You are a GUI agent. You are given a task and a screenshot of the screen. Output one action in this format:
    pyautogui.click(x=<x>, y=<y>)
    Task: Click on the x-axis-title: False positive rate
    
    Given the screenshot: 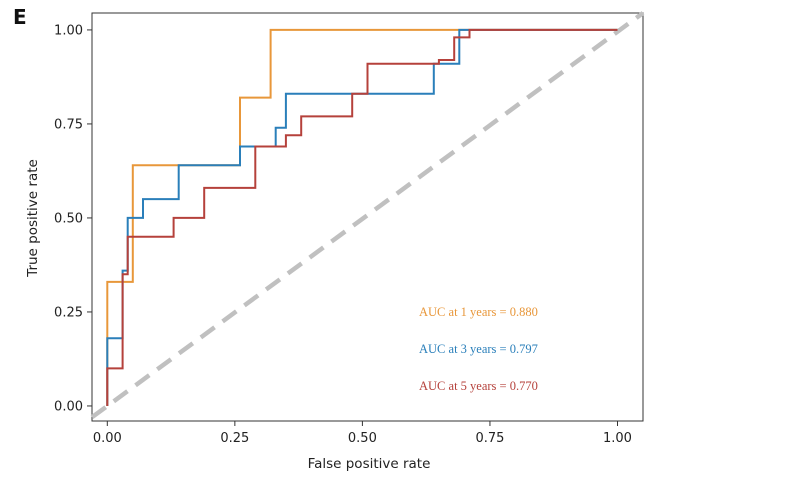 What is the action you would take?
    pyautogui.click(x=369, y=464)
    